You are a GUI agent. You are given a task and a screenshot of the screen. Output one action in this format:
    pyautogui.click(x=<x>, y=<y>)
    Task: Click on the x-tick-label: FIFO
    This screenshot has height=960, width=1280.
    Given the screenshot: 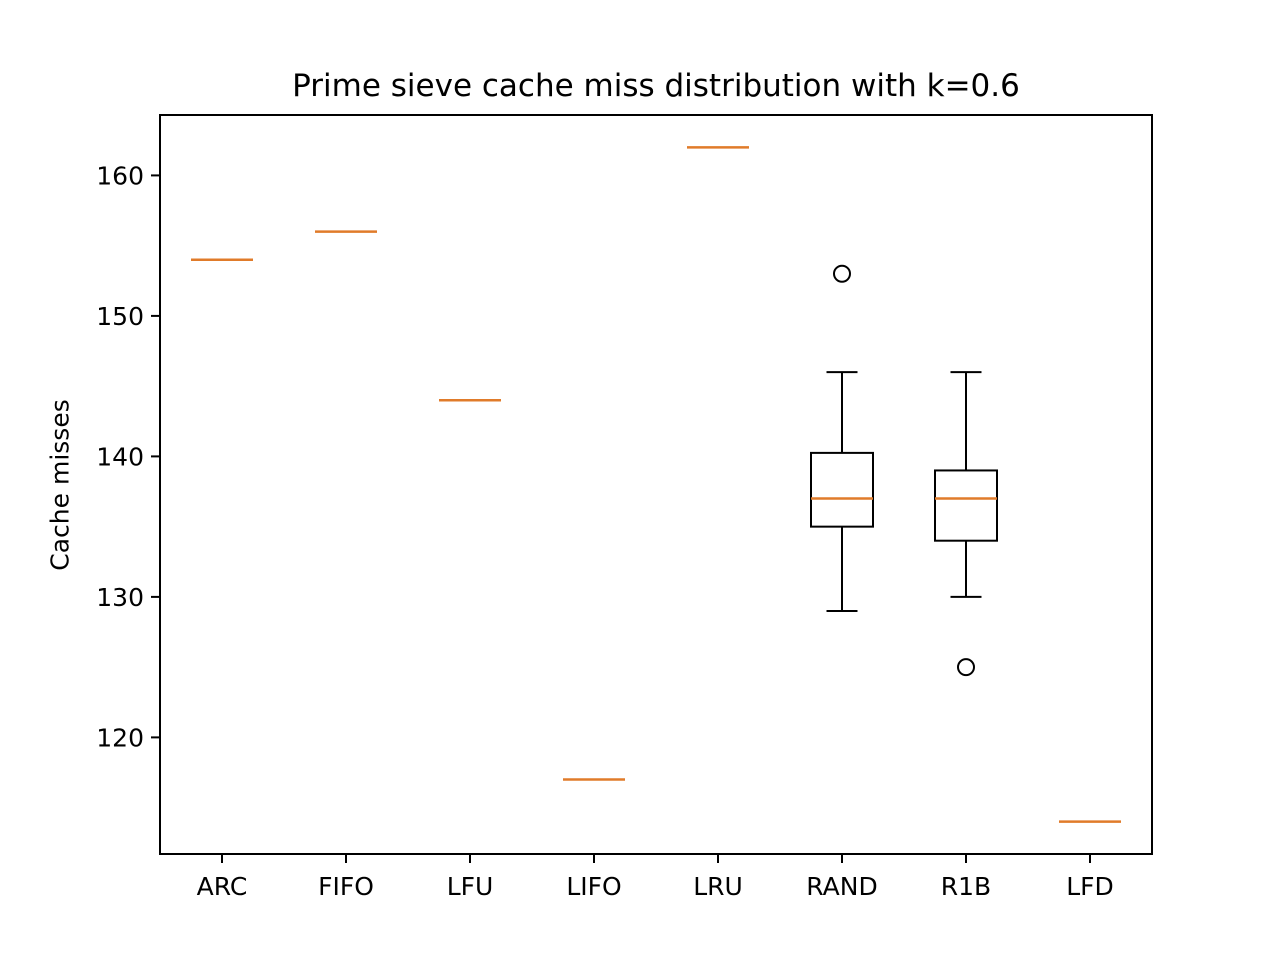 What is the action you would take?
    pyautogui.click(x=346, y=886)
    